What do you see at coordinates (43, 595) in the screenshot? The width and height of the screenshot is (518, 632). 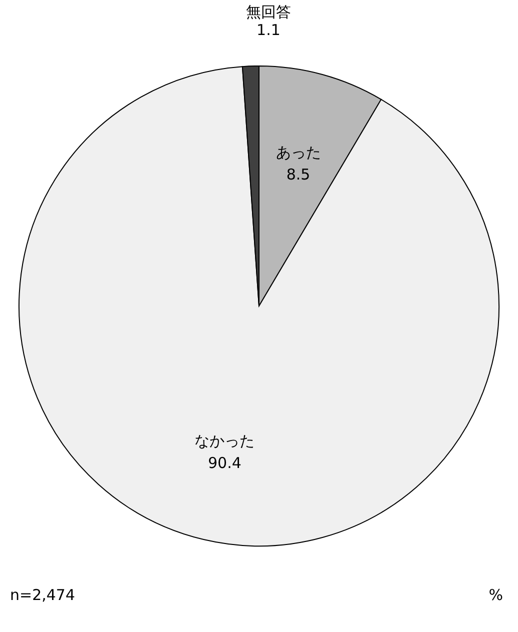 I see `text: n=2,474` at bounding box center [43, 595].